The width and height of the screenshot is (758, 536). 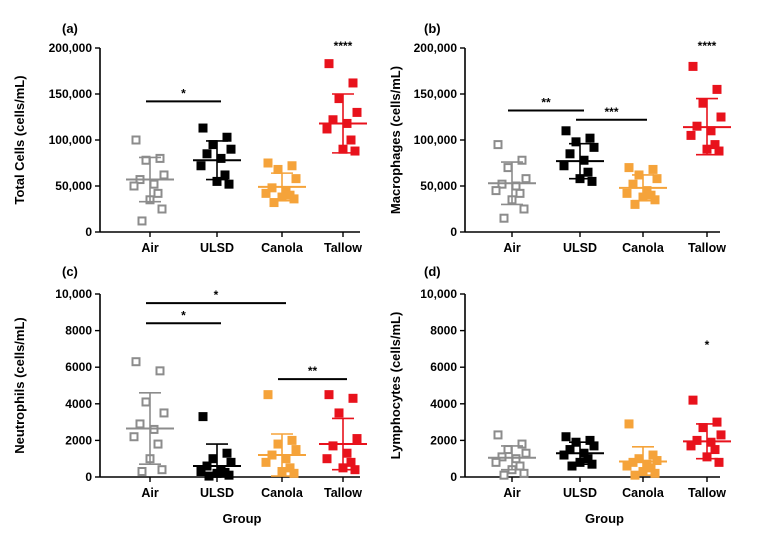 What do you see at coordinates (432, 28) in the screenshot?
I see `panel-label: (b)` at bounding box center [432, 28].